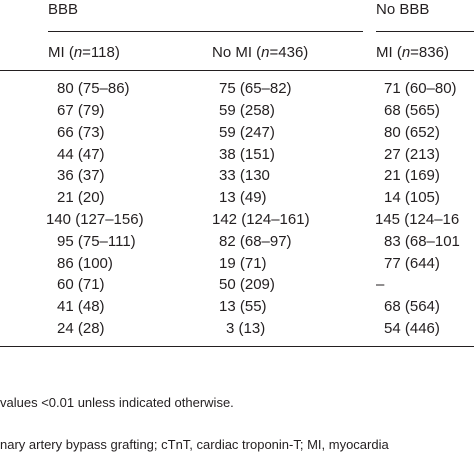 The height and width of the screenshot is (474, 474). I want to click on cell-r3-c1: 66 (73), so click(81, 132).